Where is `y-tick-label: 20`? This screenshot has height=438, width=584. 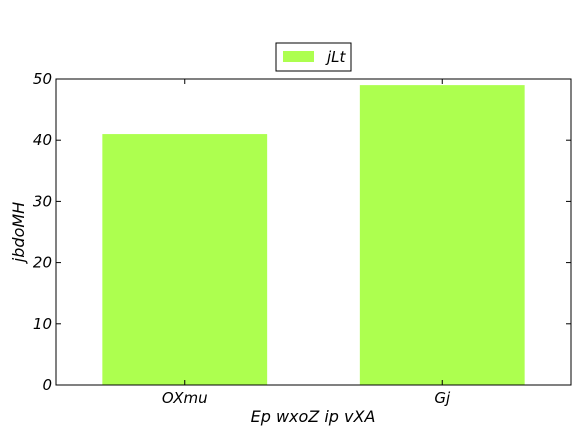 y-tick-label: 20 is located at coordinates (42, 263).